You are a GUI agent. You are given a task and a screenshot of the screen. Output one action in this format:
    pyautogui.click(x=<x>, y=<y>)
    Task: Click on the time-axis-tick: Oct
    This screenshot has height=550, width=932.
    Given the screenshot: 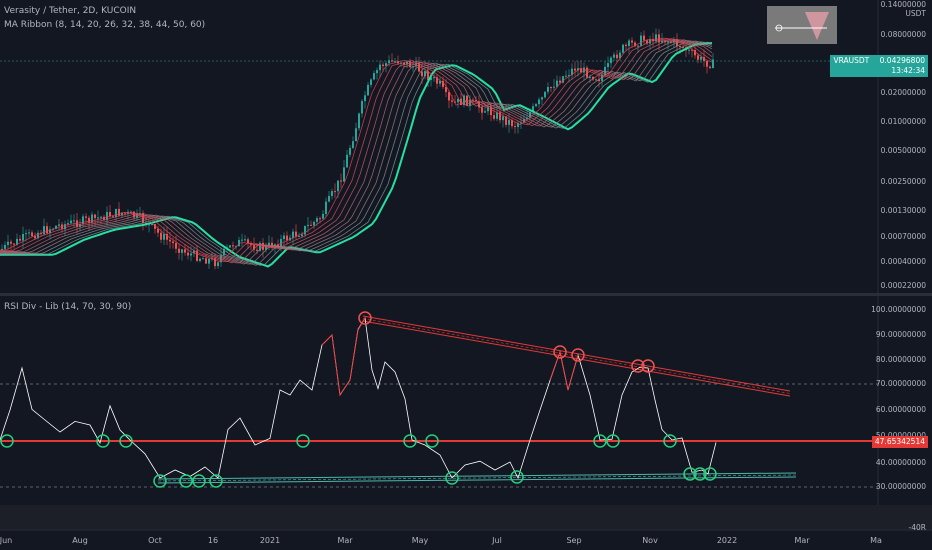 What is the action you would take?
    pyautogui.click(x=155, y=540)
    